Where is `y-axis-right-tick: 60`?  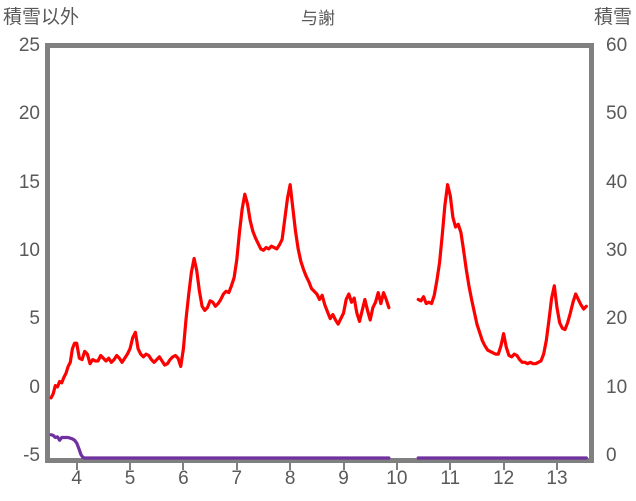 y-axis-right-tick: 60 is located at coordinates (617, 45).